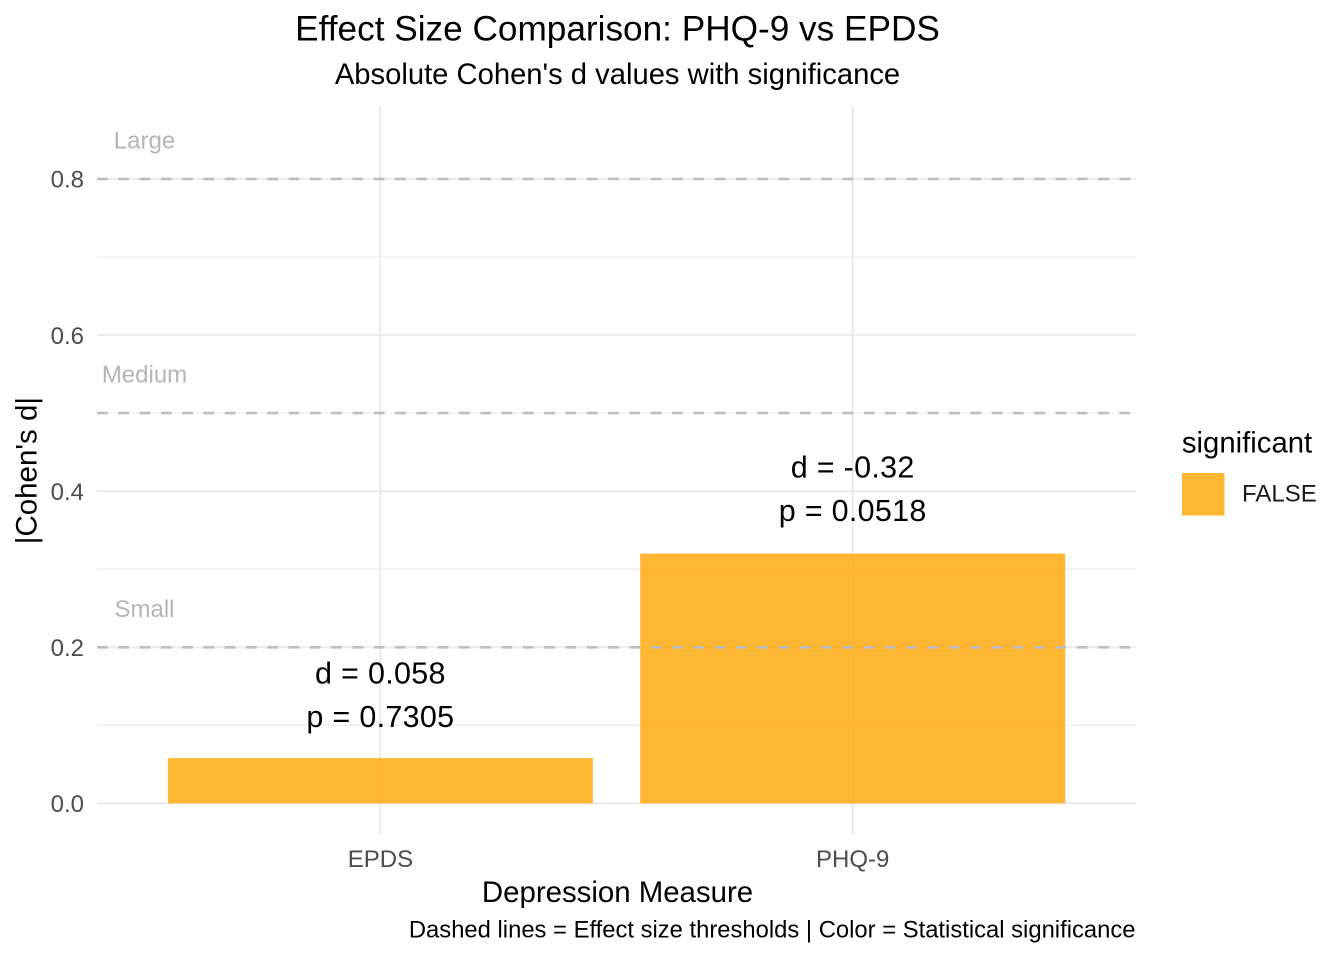  What do you see at coordinates (67, 492) in the screenshot?
I see `svg-text: 0.4` at bounding box center [67, 492].